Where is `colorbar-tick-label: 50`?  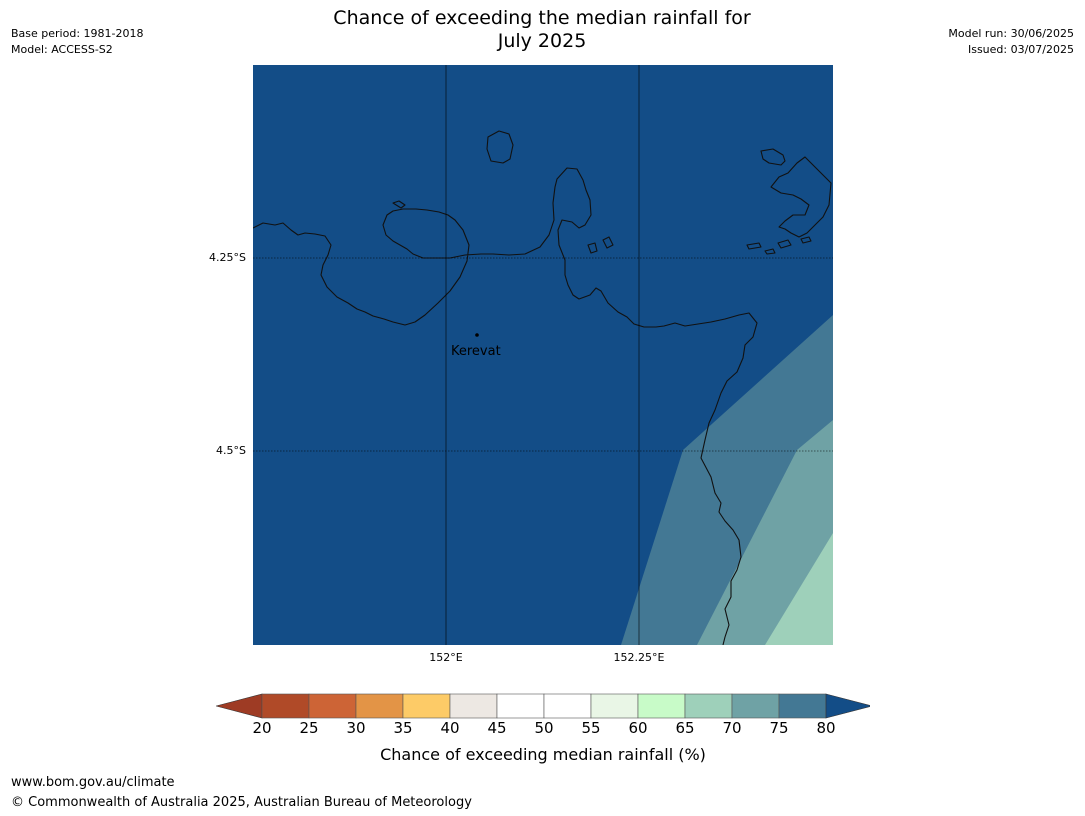 colorbar-tick-label: 50 is located at coordinates (544, 728).